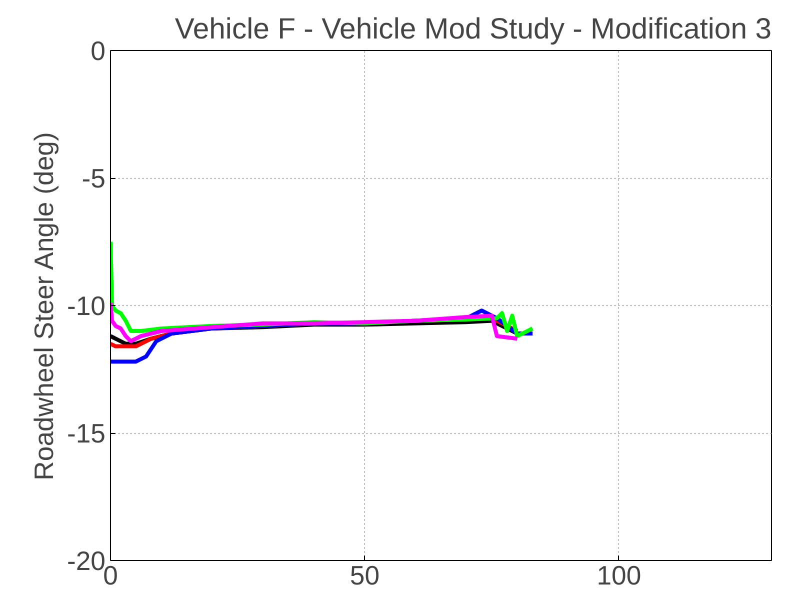  I want to click on y-tick-label: -15, so click(86, 433).